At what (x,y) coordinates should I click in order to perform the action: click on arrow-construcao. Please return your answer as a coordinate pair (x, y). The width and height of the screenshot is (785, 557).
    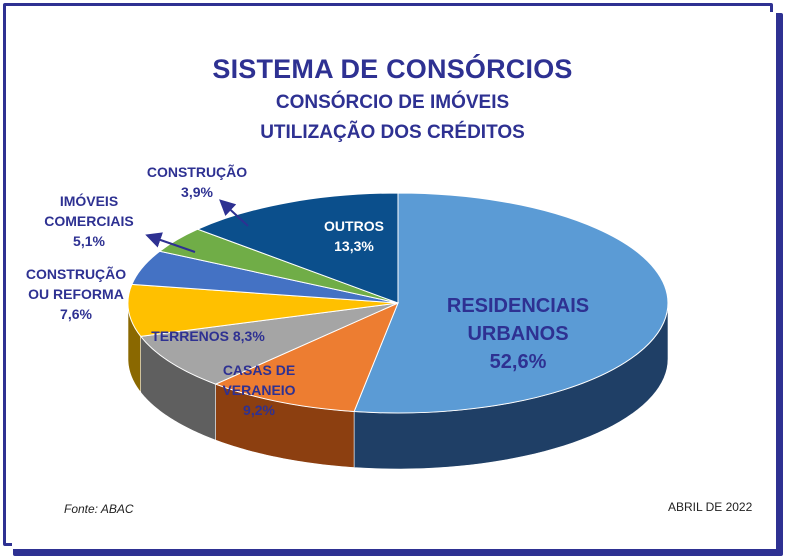
    Looking at the image, I should click on (234, 213).